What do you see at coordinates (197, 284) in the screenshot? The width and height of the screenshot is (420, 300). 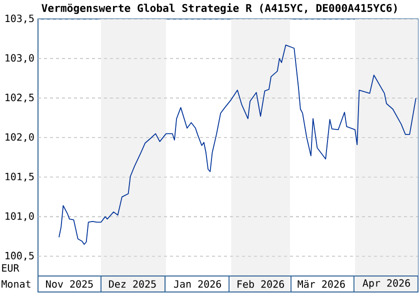 I see `x-tick-label: Jan 2026` at bounding box center [197, 284].